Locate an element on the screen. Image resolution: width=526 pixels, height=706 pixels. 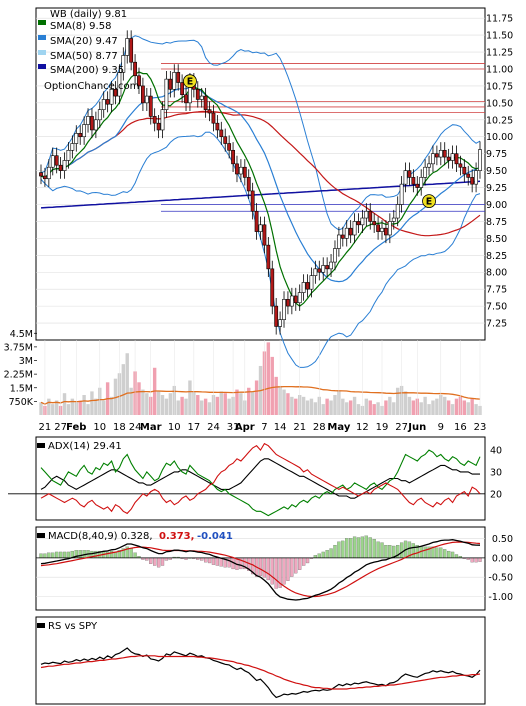
macd-tick-label: 0.00 is located at coordinates (502, 558).